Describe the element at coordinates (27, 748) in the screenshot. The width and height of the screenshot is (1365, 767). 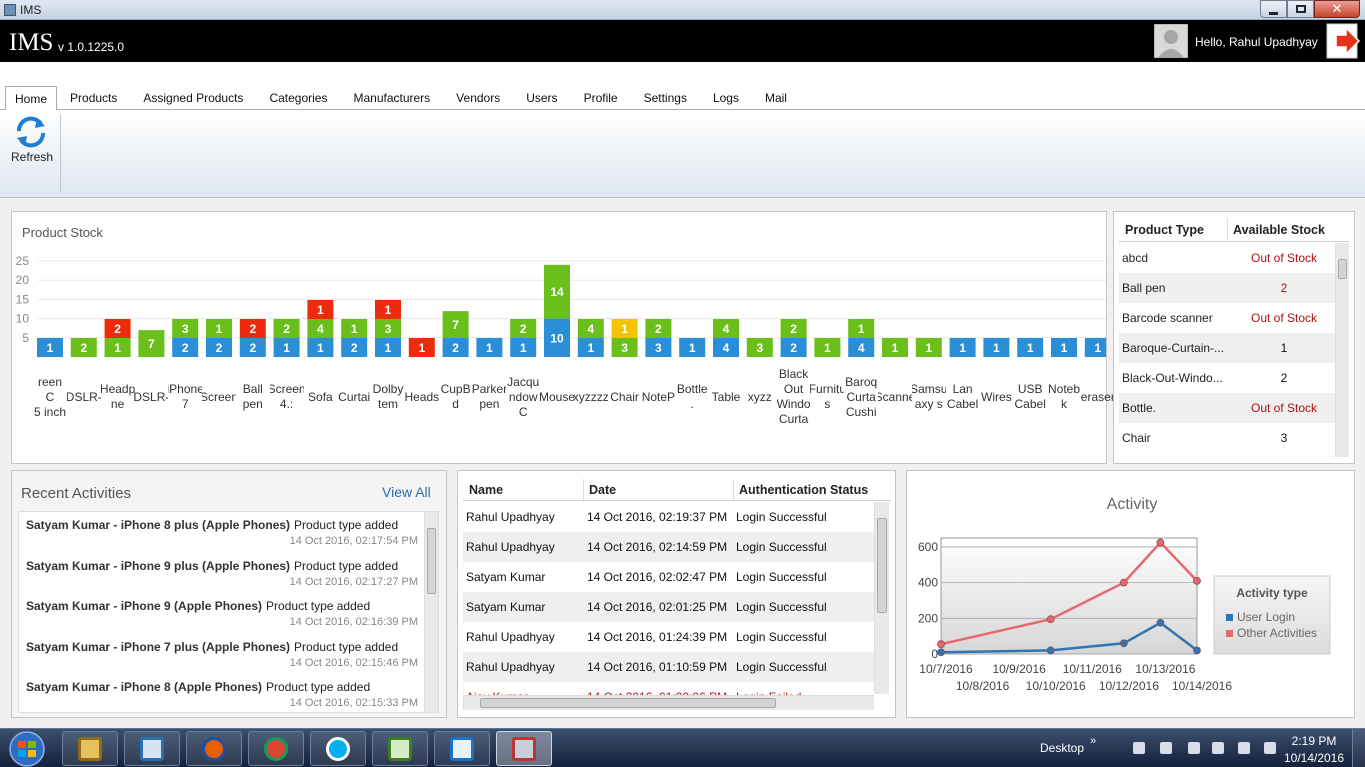
I see `start-button` at that location.